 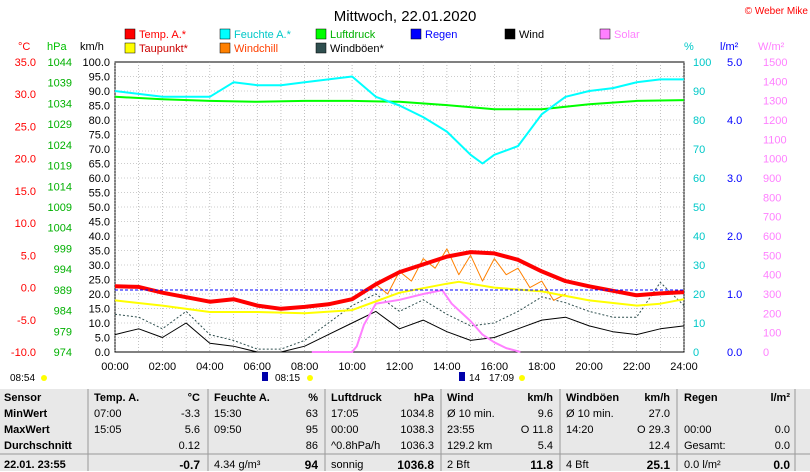 What do you see at coordinates (501, 378) in the screenshot?
I see `sunset-time-label: 17:09` at bounding box center [501, 378].